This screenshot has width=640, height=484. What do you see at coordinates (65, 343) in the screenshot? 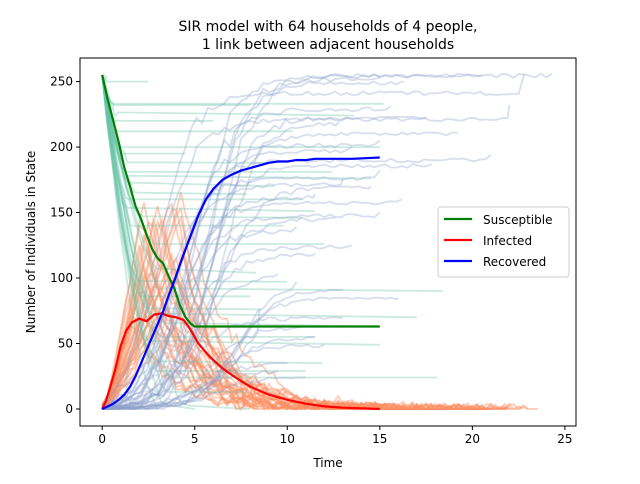
I see `y-tick-label: 50` at bounding box center [65, 343].